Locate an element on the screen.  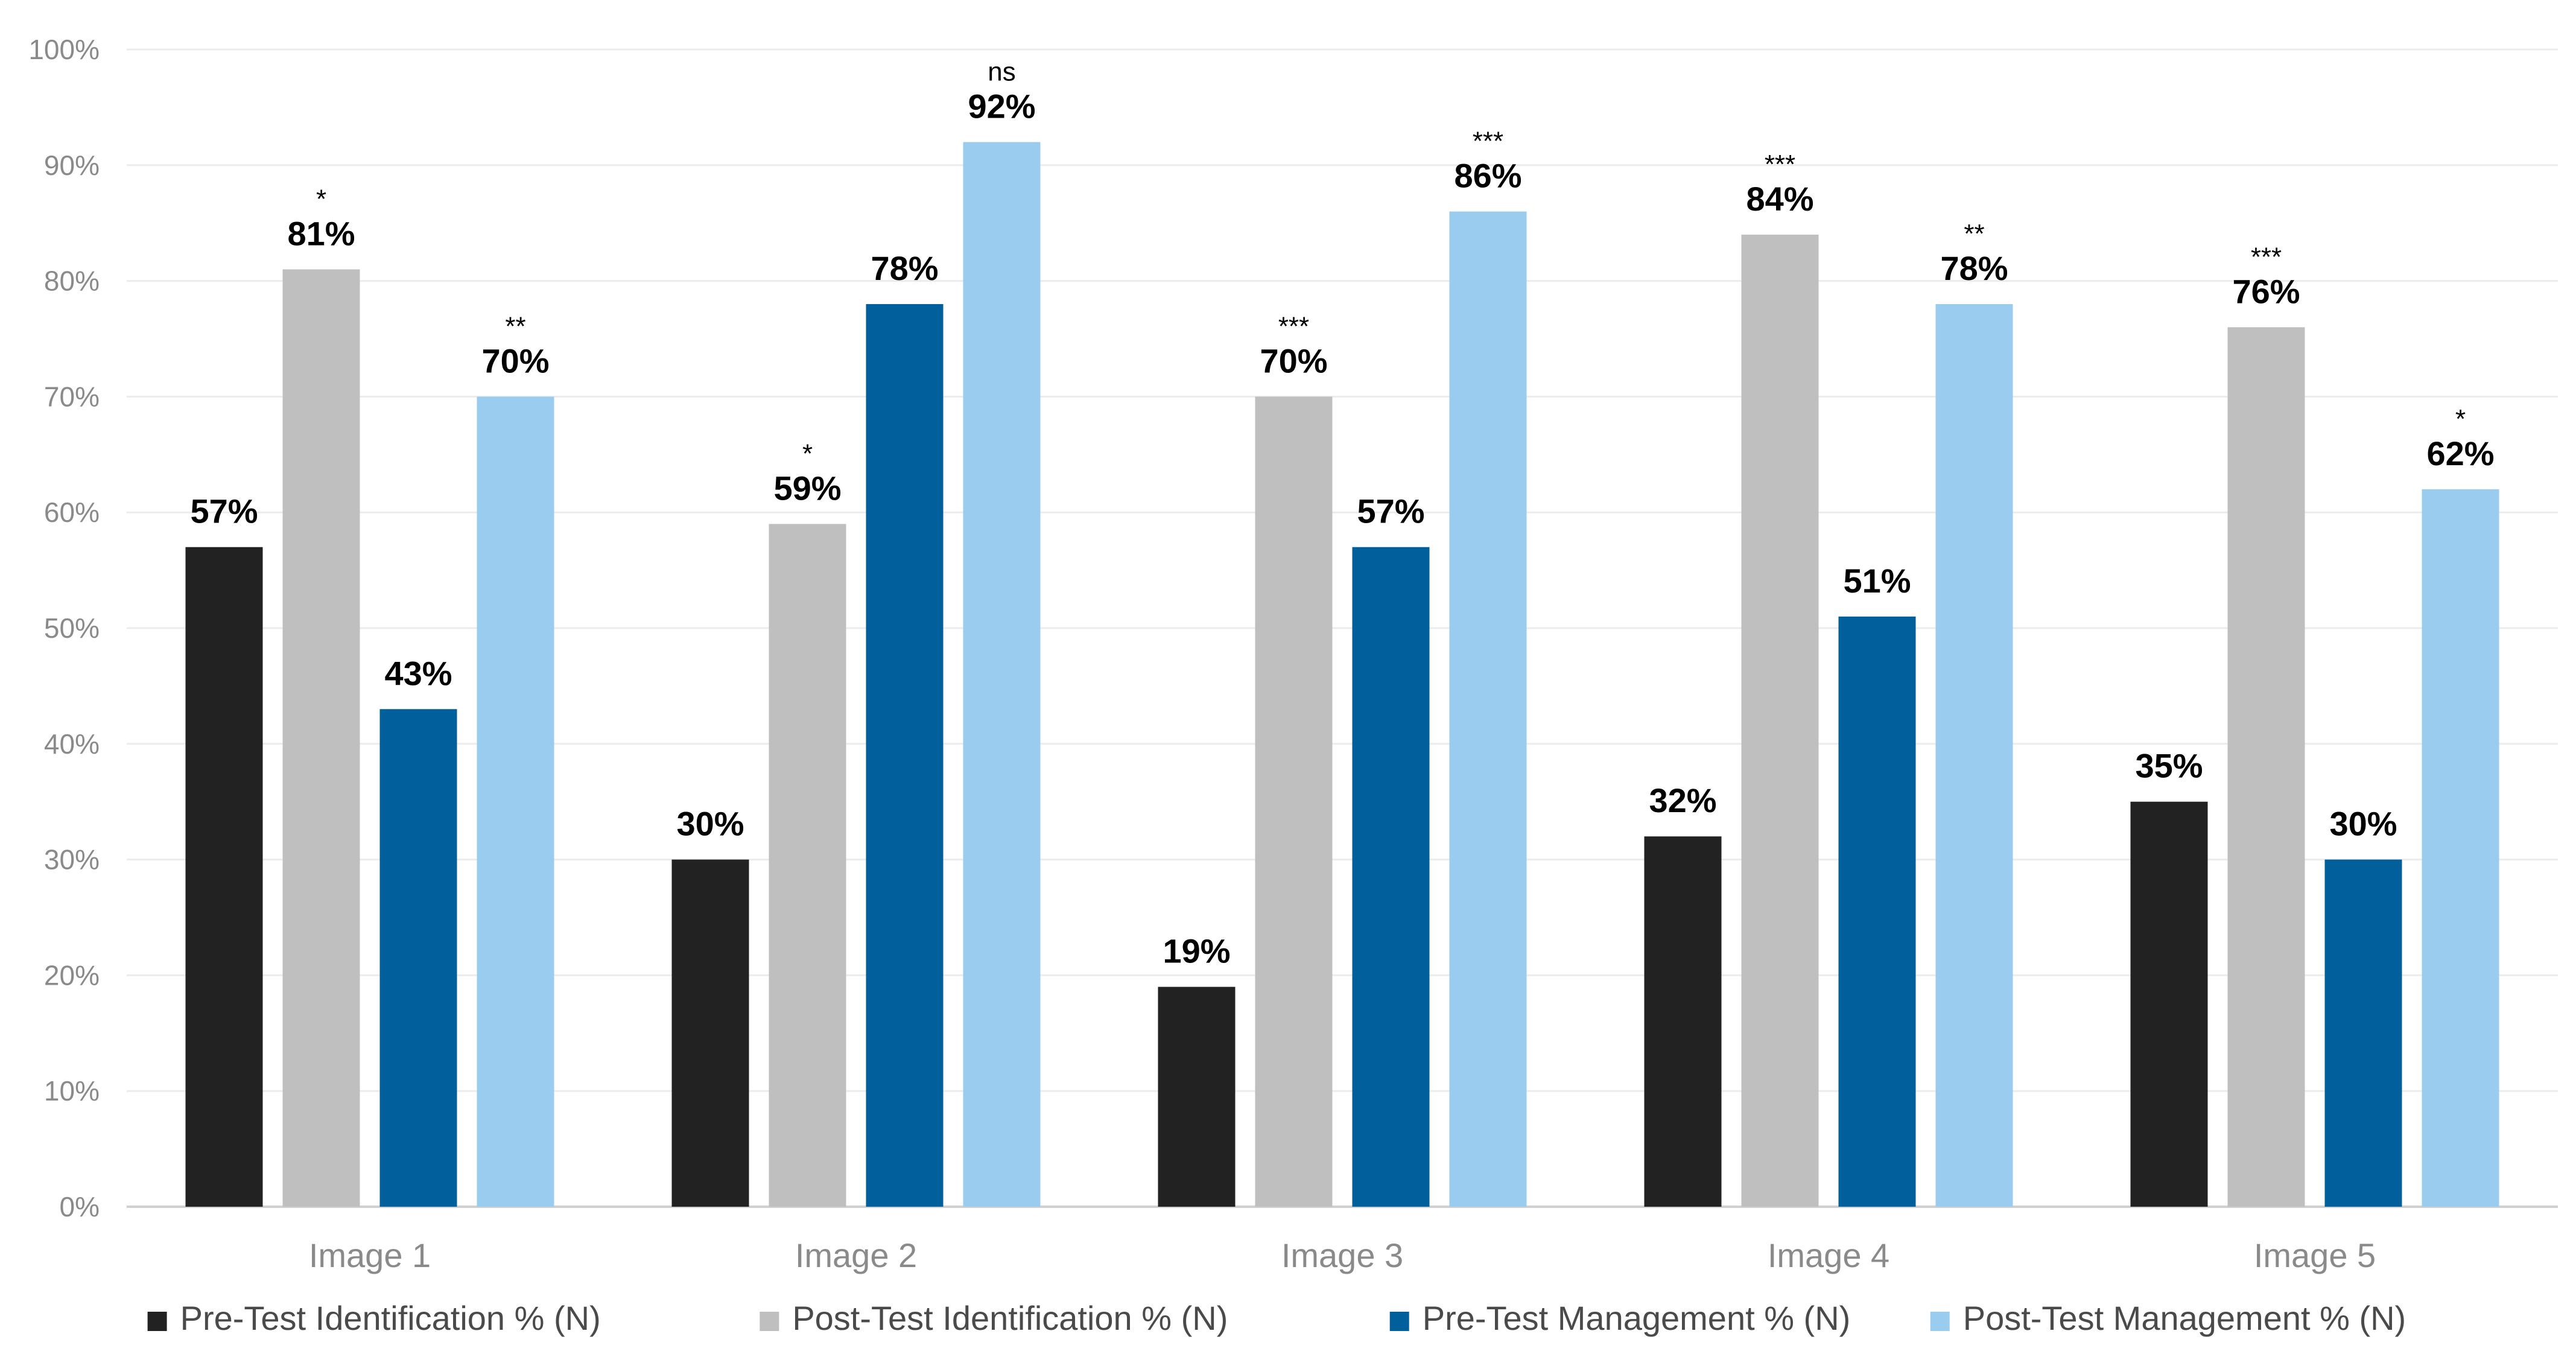
y-tick-label: 10% is located at coordinates (72, 1091).